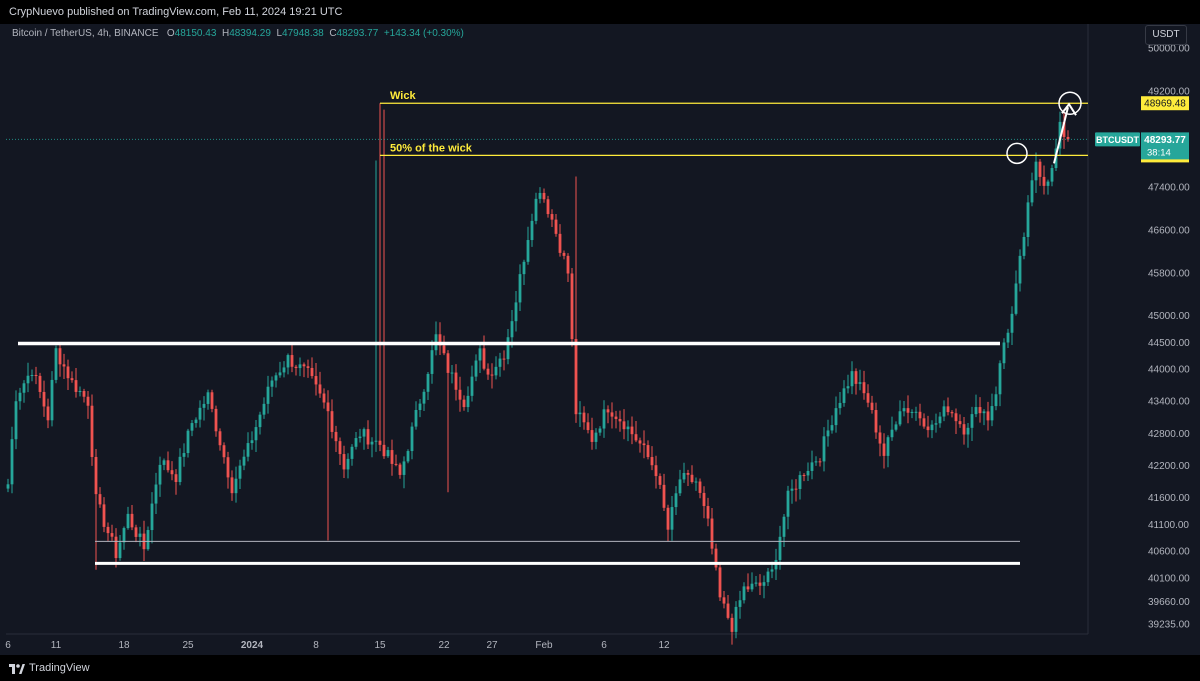 The width and height of the screenshot is (1200, 681). Describe the element at coordinates (250, 33) in the screenshot. I see `high-value: 48394.29` at that location.